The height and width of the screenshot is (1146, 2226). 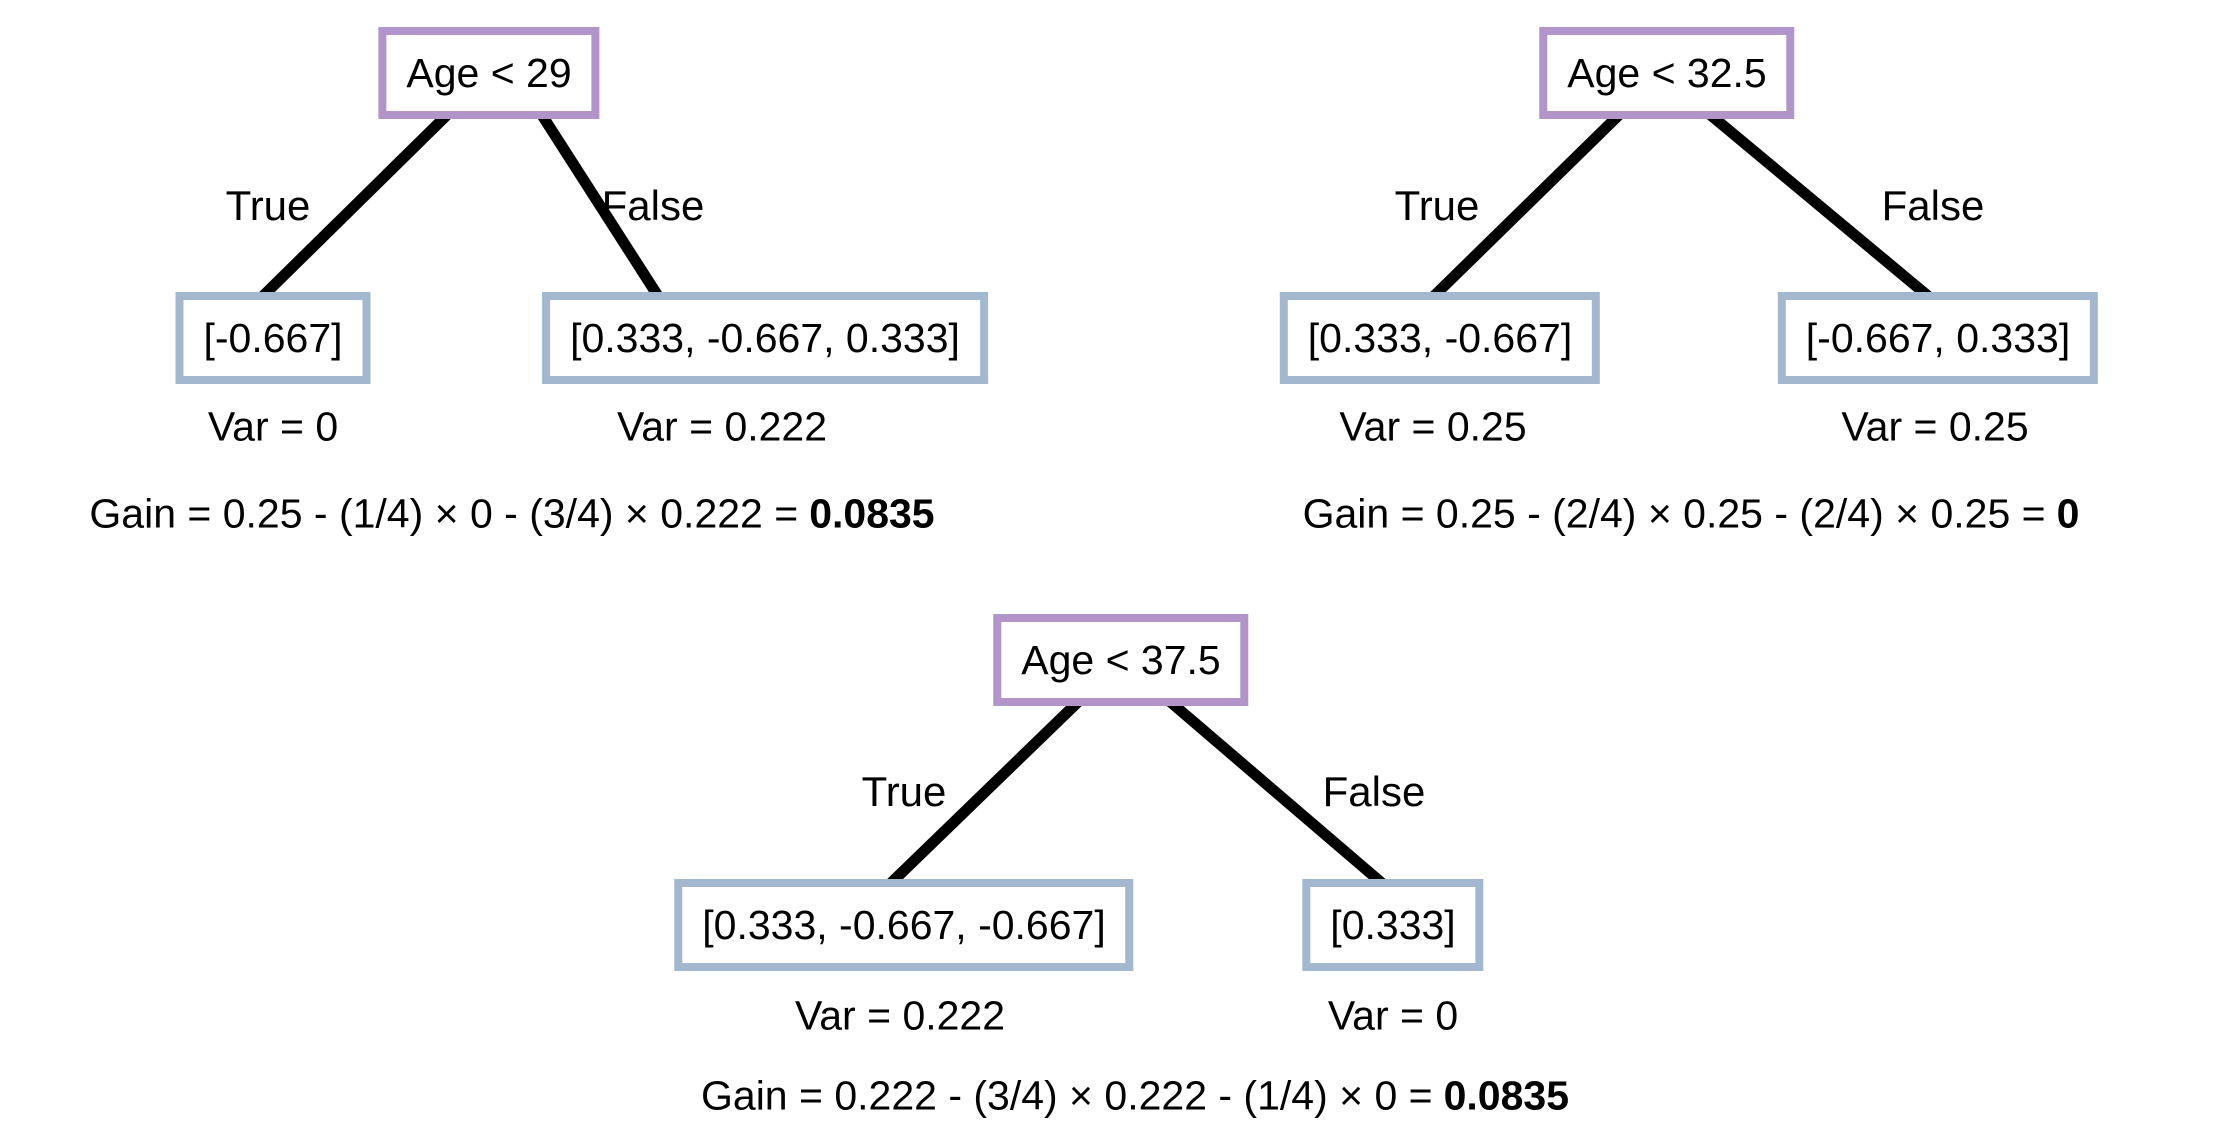 What do you see at coordinates (1935, 426) in the screenshot?
I see `tree2-false-leaf-variance: Var = 0.25` at bounding box center [1935, 426].